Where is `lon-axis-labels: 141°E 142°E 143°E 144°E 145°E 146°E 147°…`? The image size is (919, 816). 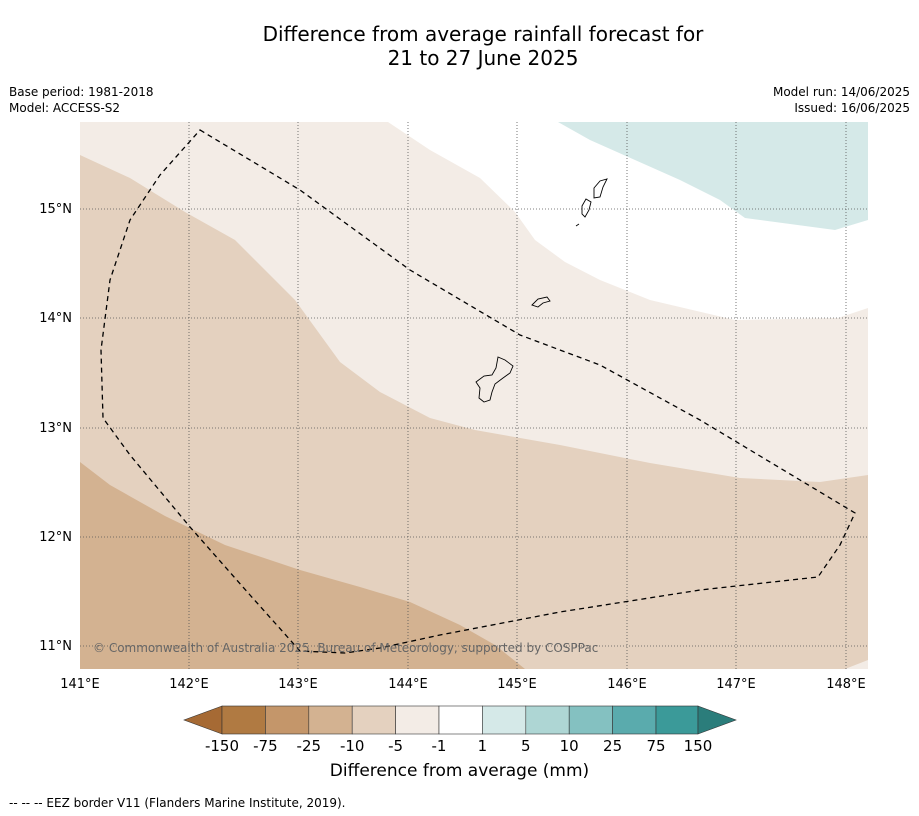 lon-axis-labels: 141°E 142°E 143°E 144°E 145°E 146°E 147°… is located at coordinates (463, 684).